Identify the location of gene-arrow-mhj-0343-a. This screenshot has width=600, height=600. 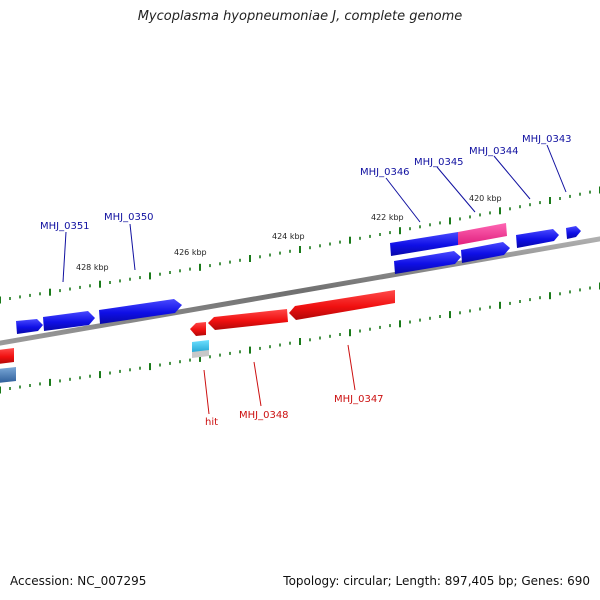
(537, 238).